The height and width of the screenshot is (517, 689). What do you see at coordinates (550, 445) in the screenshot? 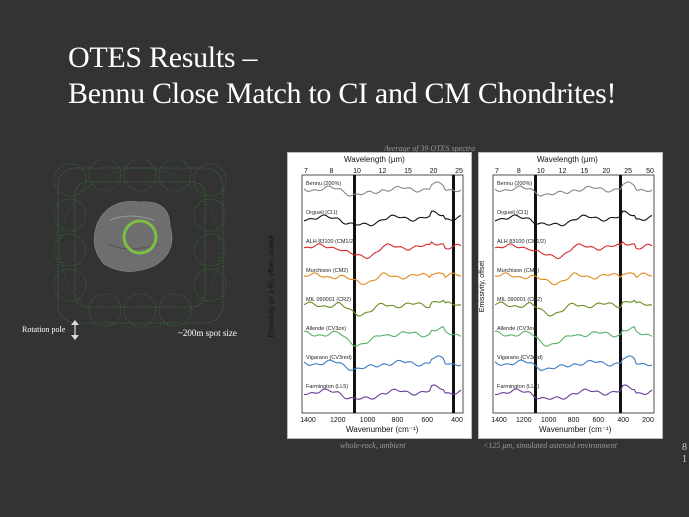
I see `right-panel-caption: <125 μm, simulated asteroid environment` at bounding box center [550, 445].